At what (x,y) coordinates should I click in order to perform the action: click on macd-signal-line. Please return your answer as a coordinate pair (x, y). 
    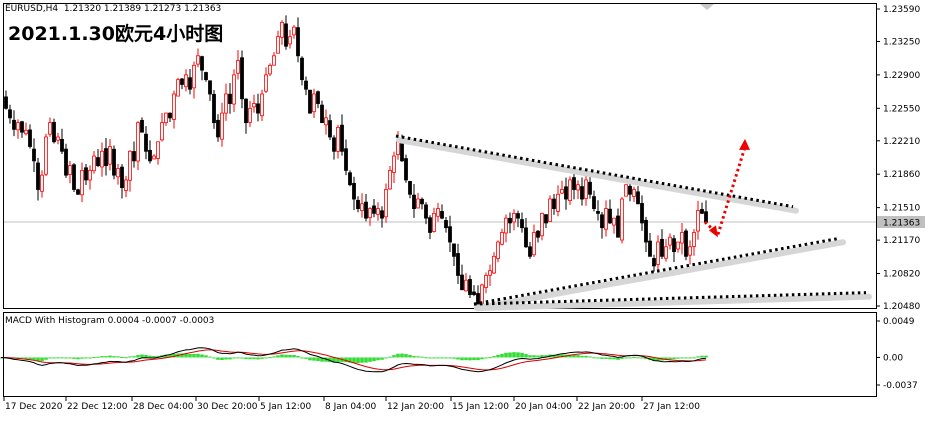
    Looking at the image, I should click on (353, 360).